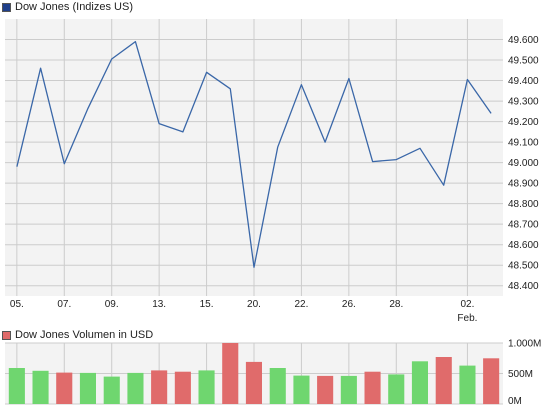  What do you see at coordinates (467, 304) in the screenshot?
I see `price-x-tick-9: 02.` at bounding box center [467, 304].